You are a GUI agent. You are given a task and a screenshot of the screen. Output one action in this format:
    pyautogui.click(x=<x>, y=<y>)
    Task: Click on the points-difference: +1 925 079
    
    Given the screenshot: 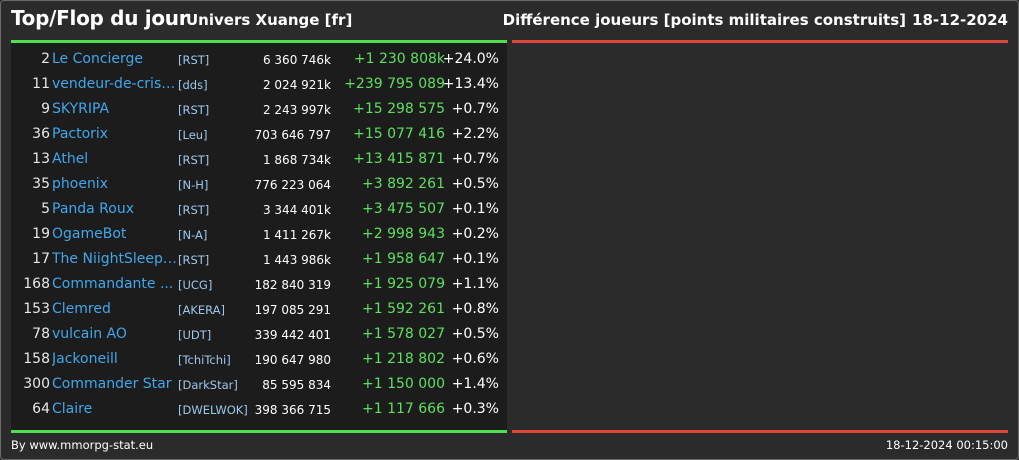 What is the action you would take?
    pyautogui.click(x=403, y=284)
    